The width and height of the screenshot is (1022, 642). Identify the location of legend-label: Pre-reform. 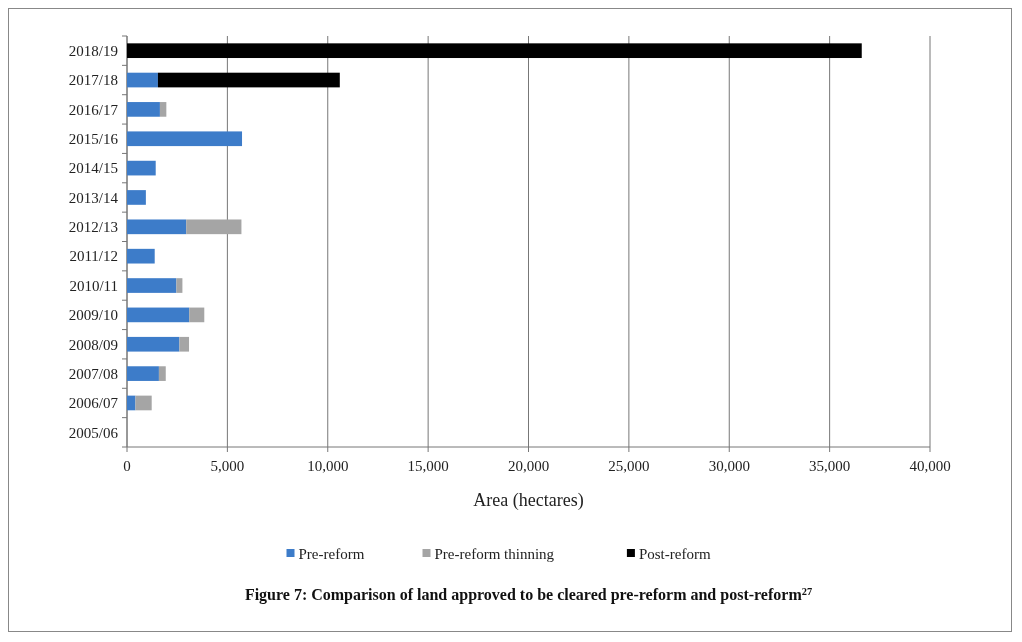
(331, 554).